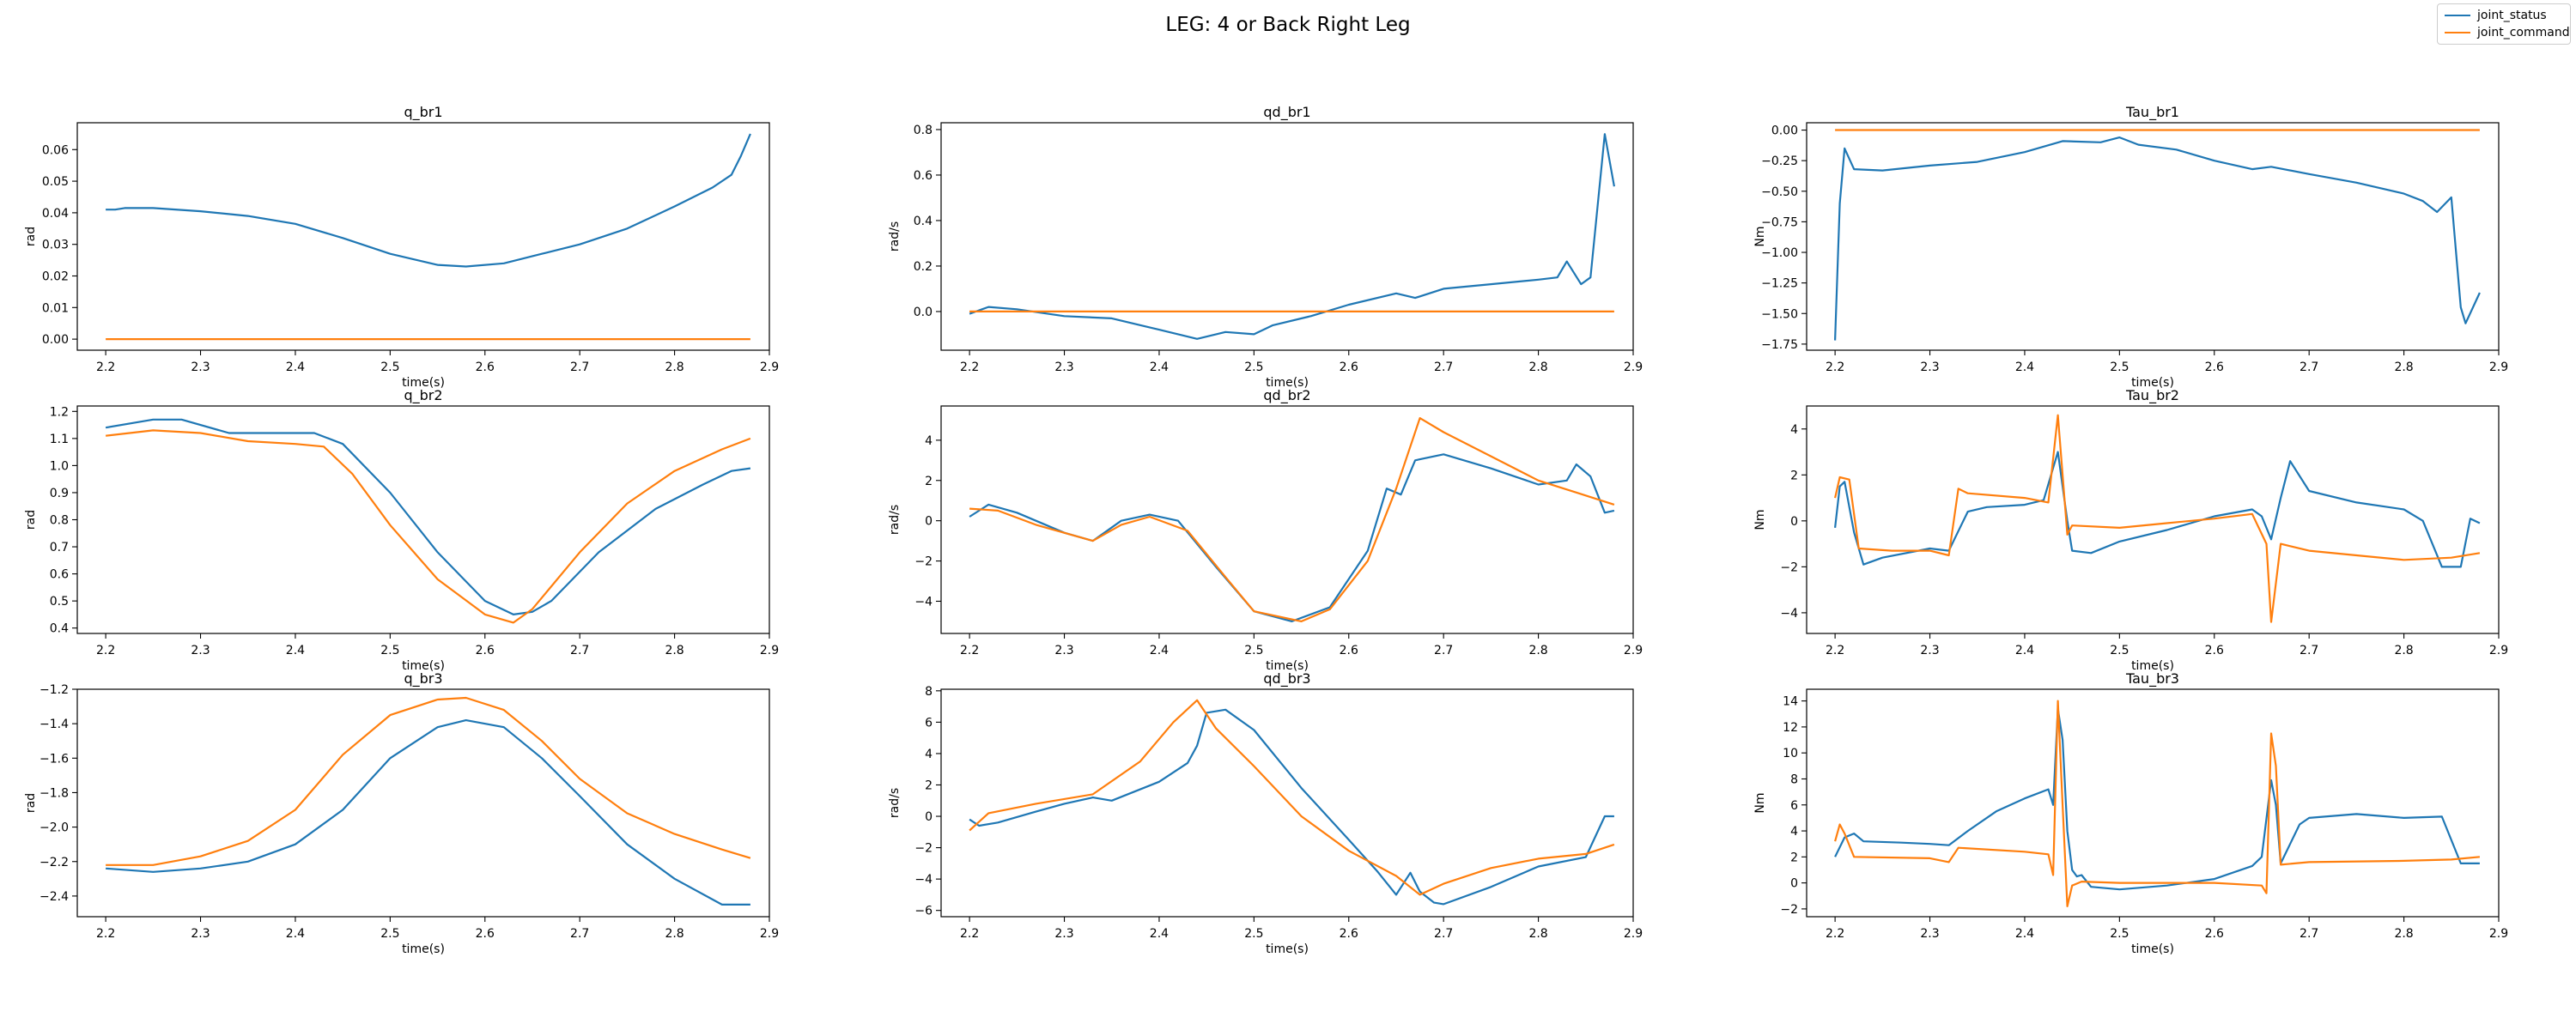 The image size is (2576, 1030). Describe the element at coordinates (2512, 15) in the screenshot. I see `legend-label-joint-status: joint_status` at that location.